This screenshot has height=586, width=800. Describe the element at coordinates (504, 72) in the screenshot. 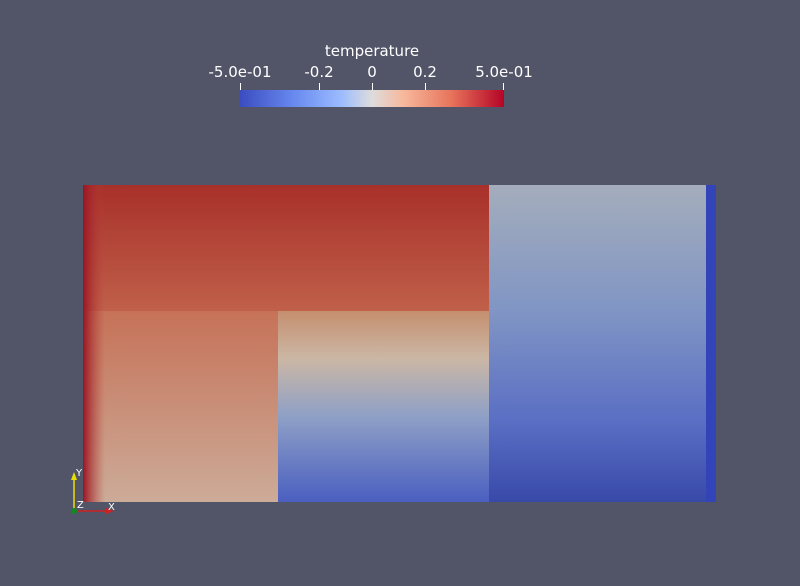

I see `colorbar-tick-label: 5.0e-01` at that location.